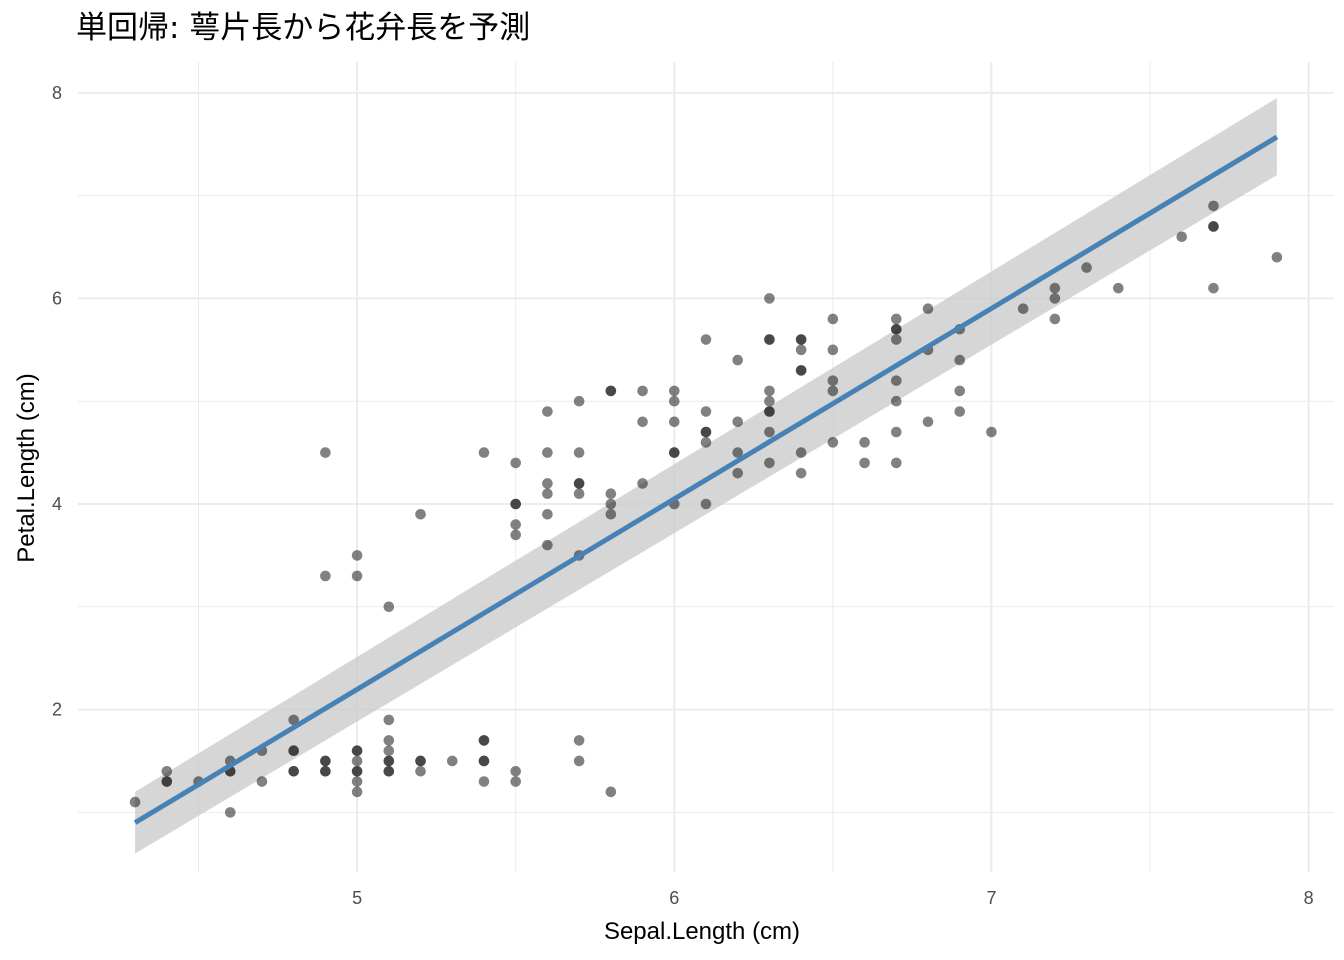  I want to click on x-axis-title: Sepal.Length (cm), so click(702, 931).